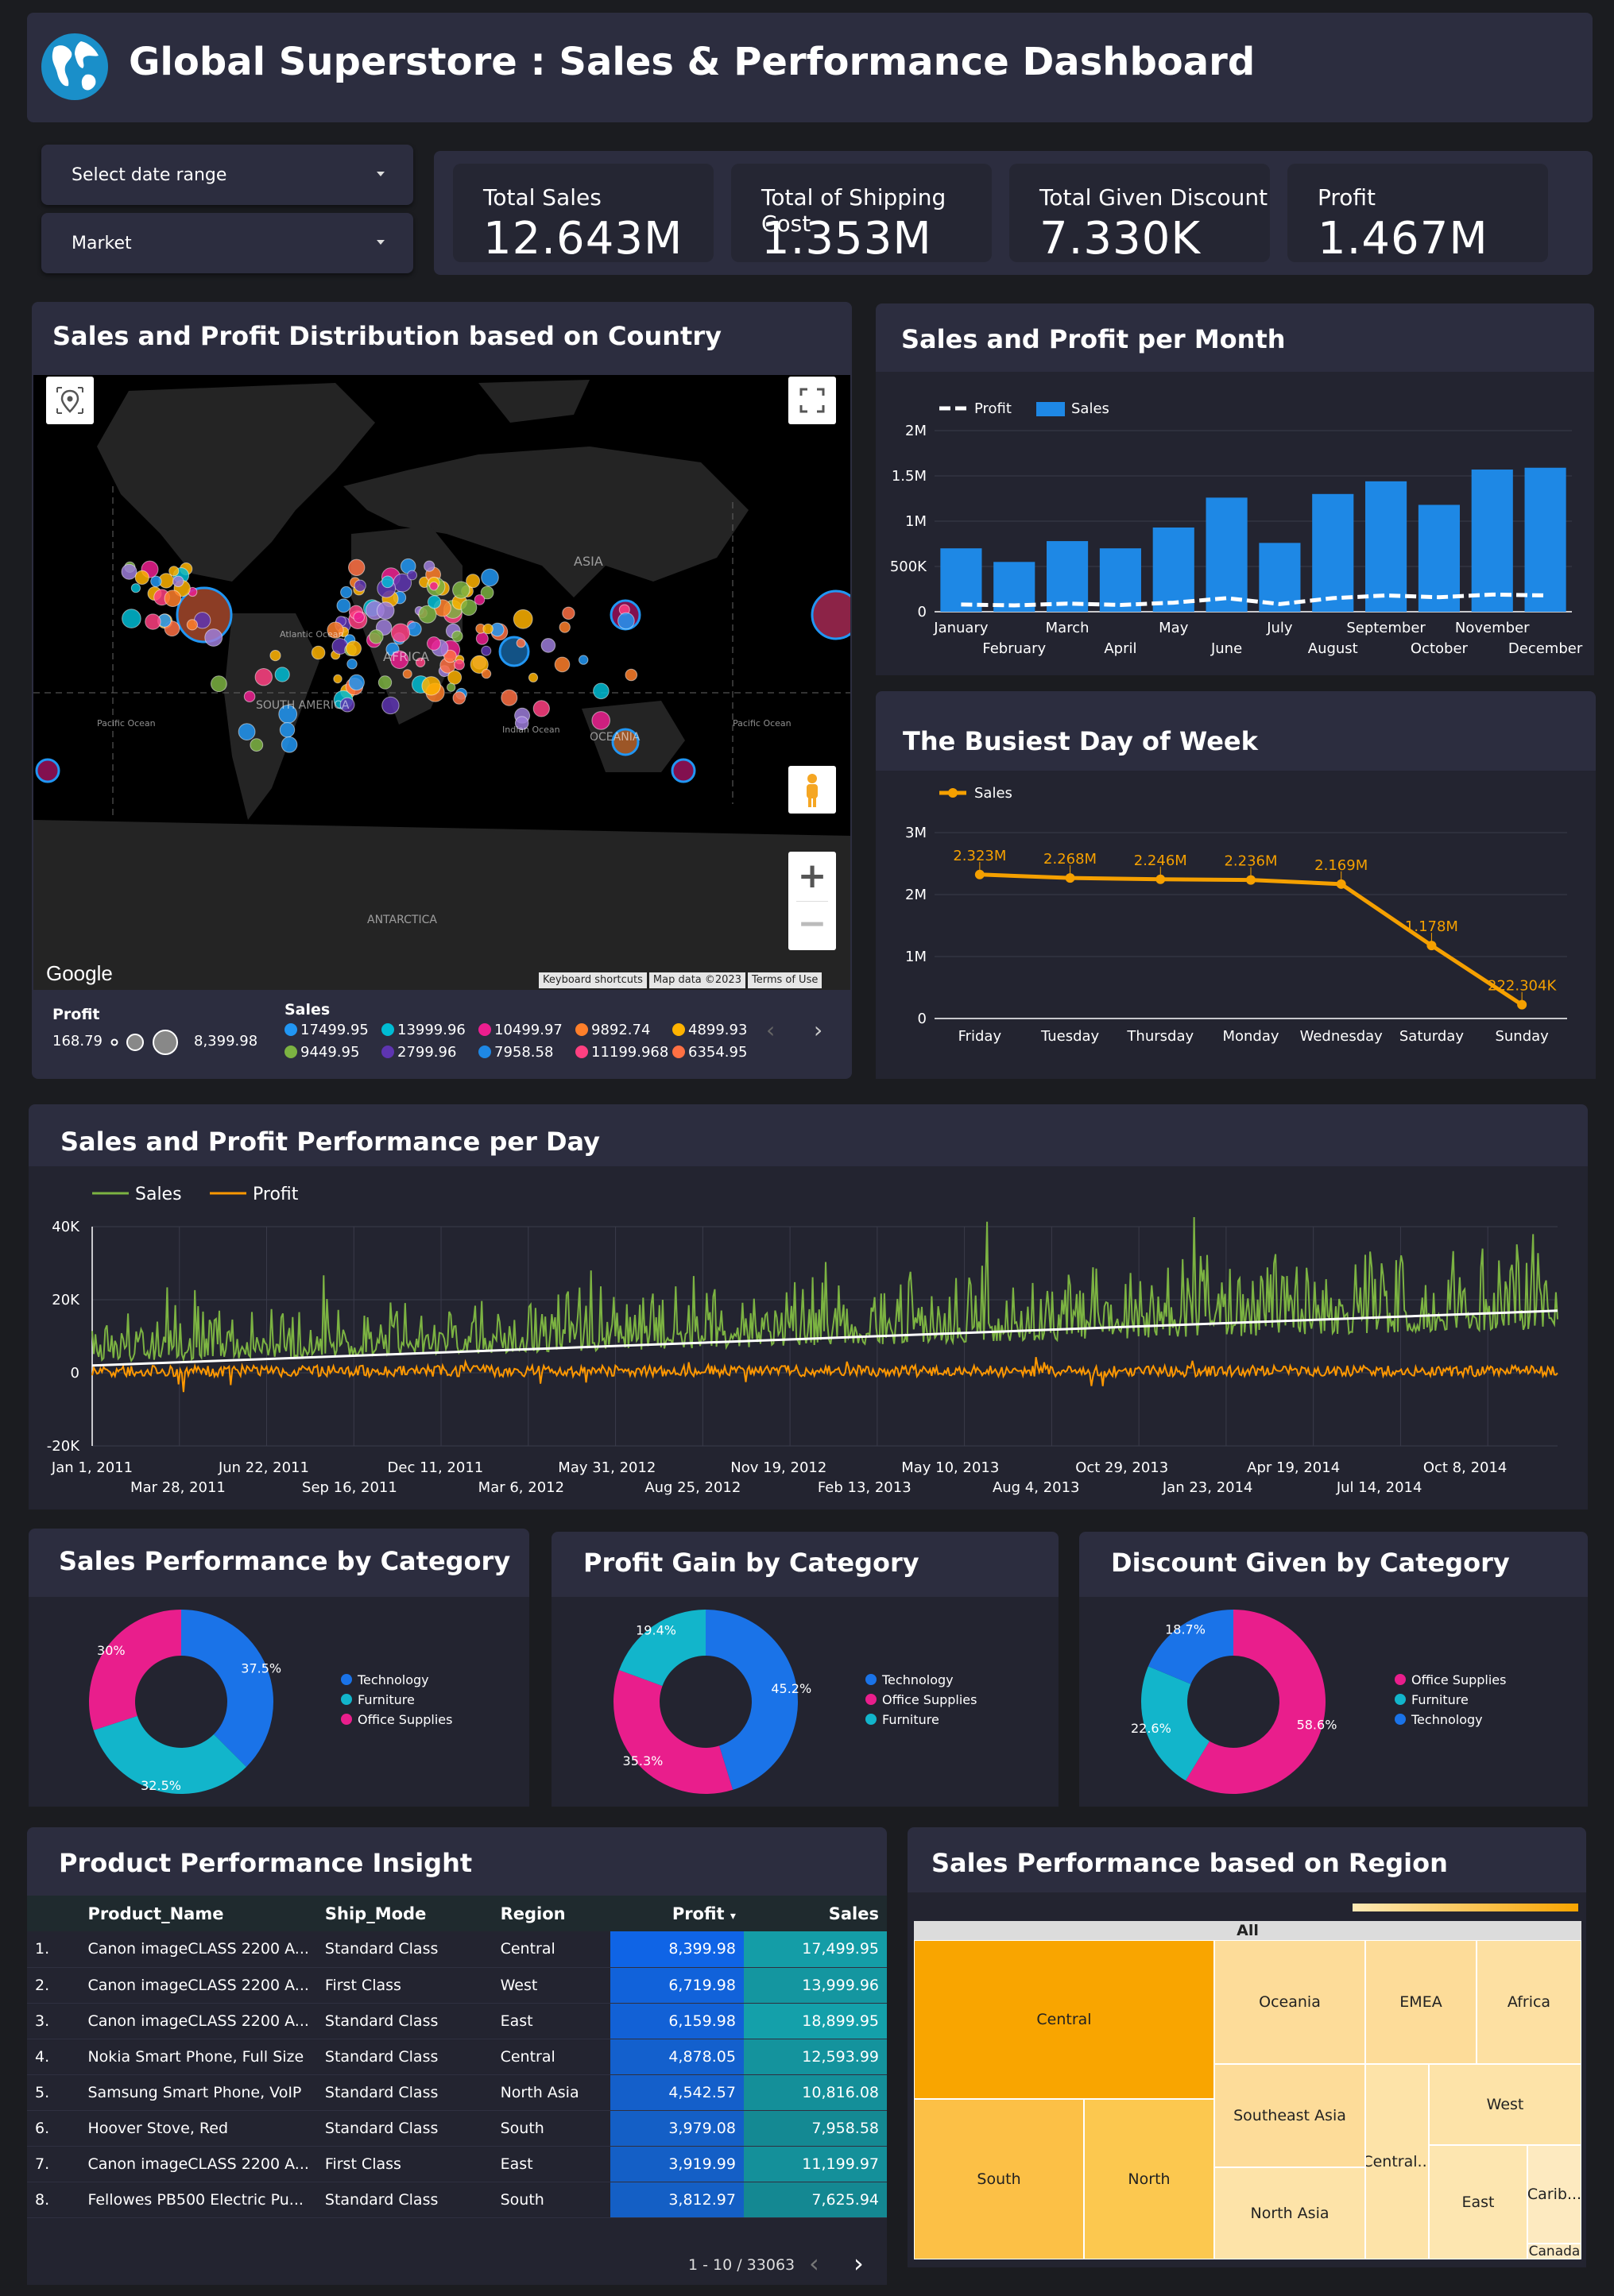 This screenshot has width=1614, height=2296. What do you see at coordinates (853, 1913) in the screenshot?
I see `col-sales: Sales` at bounding box center [853, 1913].